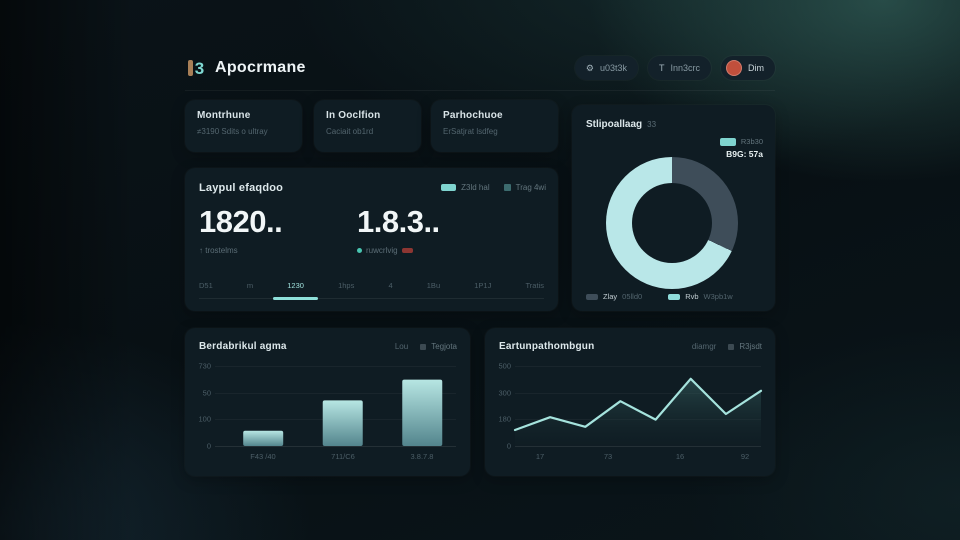 This screenshot has height=540, width=960. I want to click on donut-top-swatch, so click(727, 141).